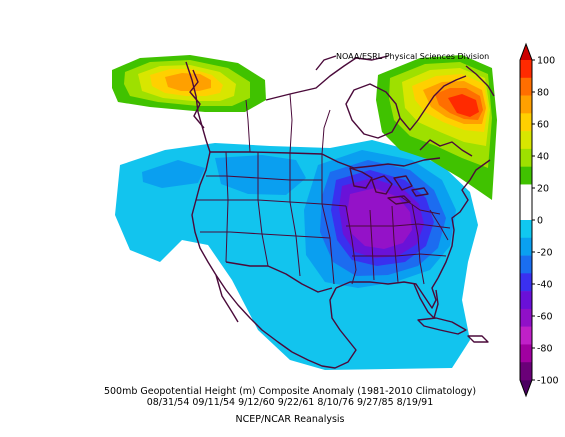 This screenshot has width=565, height=437. I want to click on color-scale-legend: 100 80 60 40 20 0 -20 -40 -60 -80 -100, so click(539, 220).